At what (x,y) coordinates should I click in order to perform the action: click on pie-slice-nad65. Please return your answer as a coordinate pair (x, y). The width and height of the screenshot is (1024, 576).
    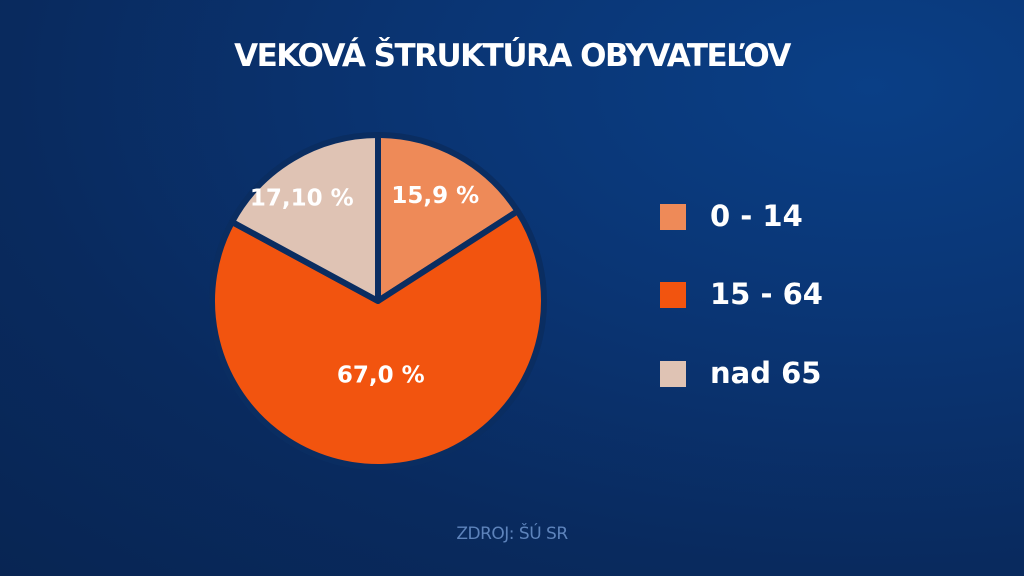
    Looking at the image, I should click on (305, 218).